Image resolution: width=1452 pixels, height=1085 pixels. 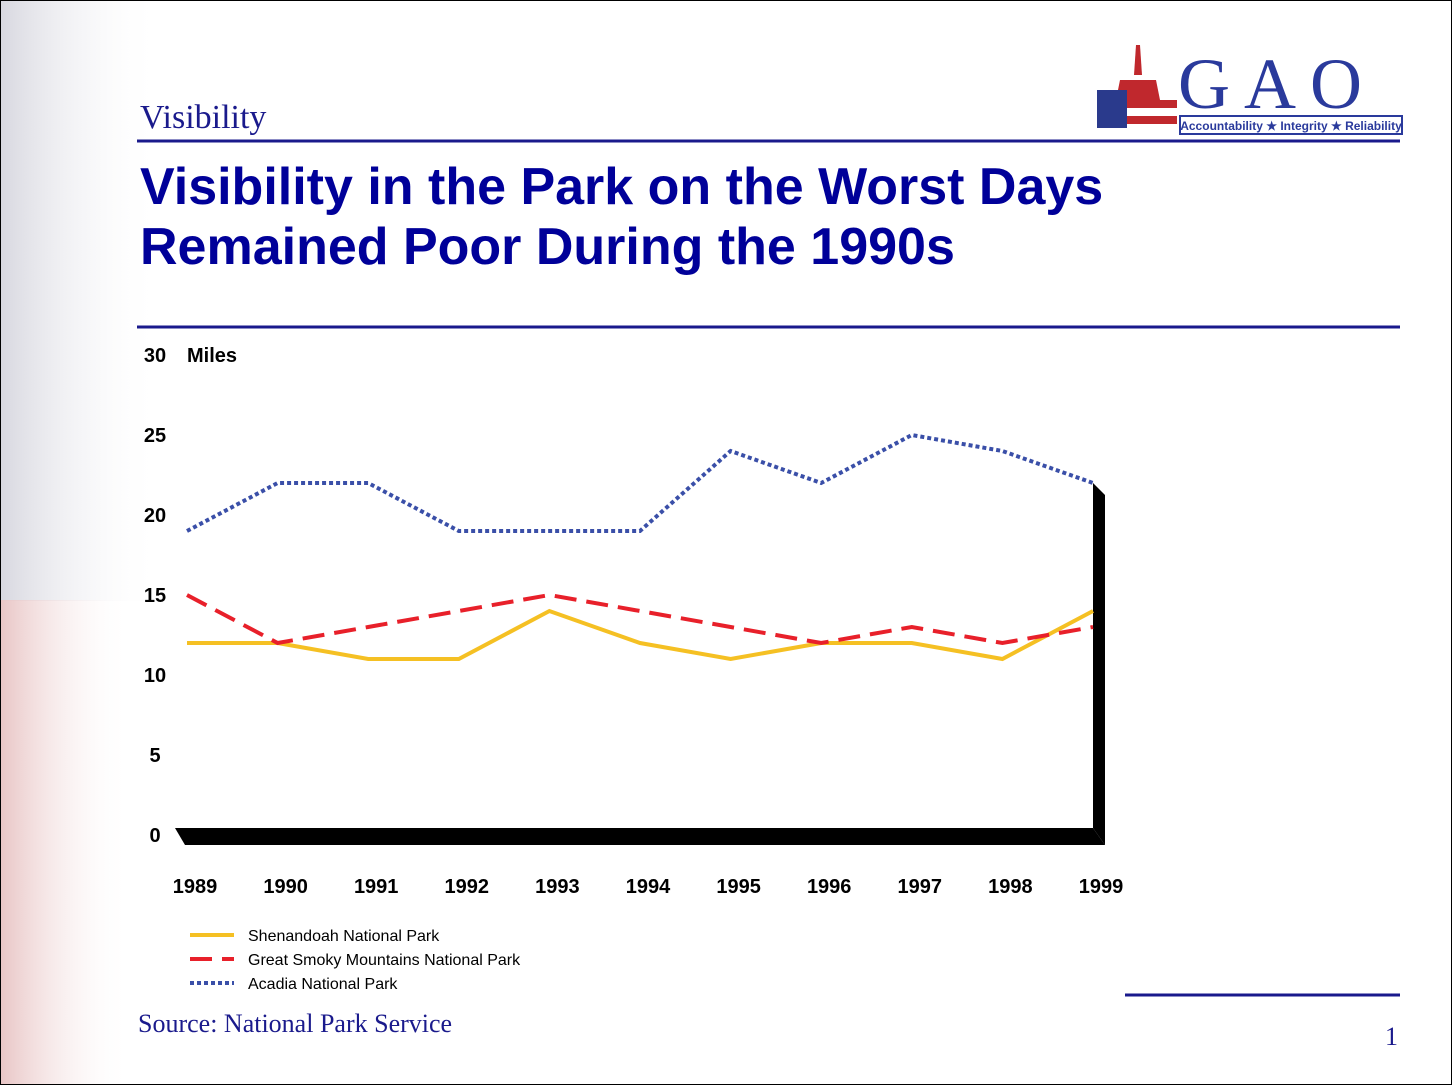 I want to click on x-tick-label: 1995, so click(x=738, y=887).